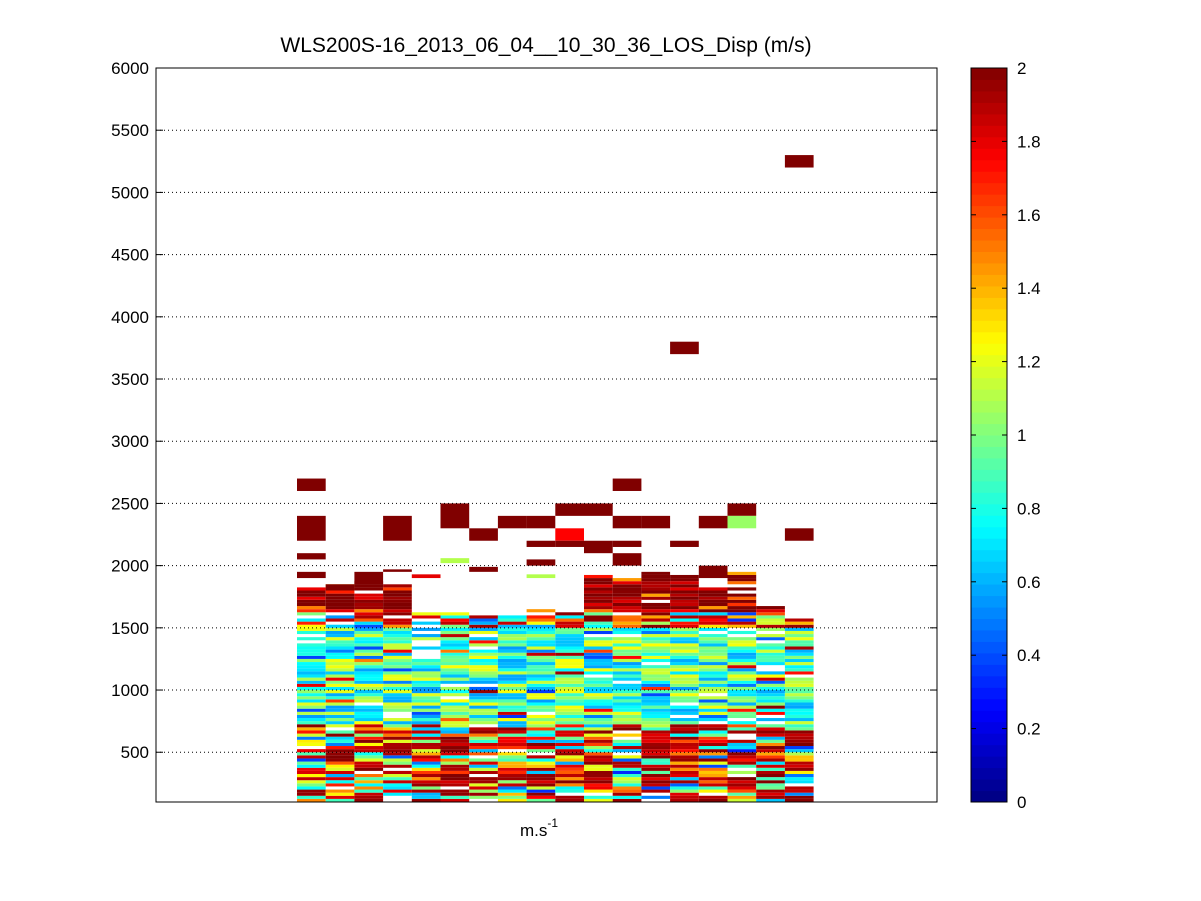  Describe the element at coordinates (1029, 215) in the screenshot. I see `colorbar-tick-label: 1.6` at that location.